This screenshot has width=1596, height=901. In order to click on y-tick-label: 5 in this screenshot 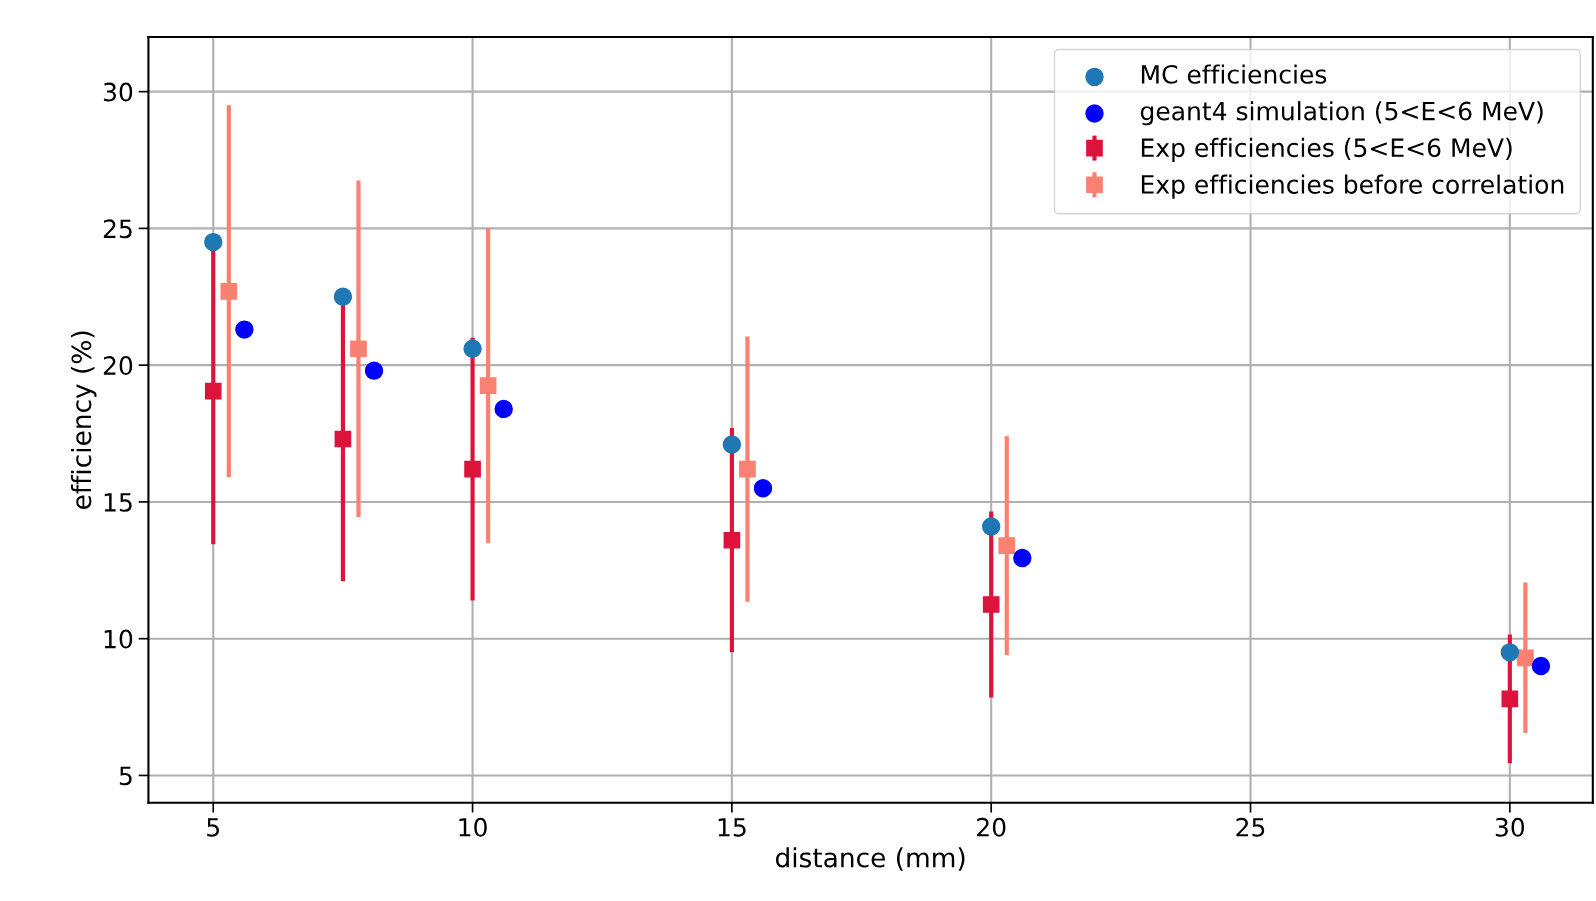, I will do `click(125, 776)`.